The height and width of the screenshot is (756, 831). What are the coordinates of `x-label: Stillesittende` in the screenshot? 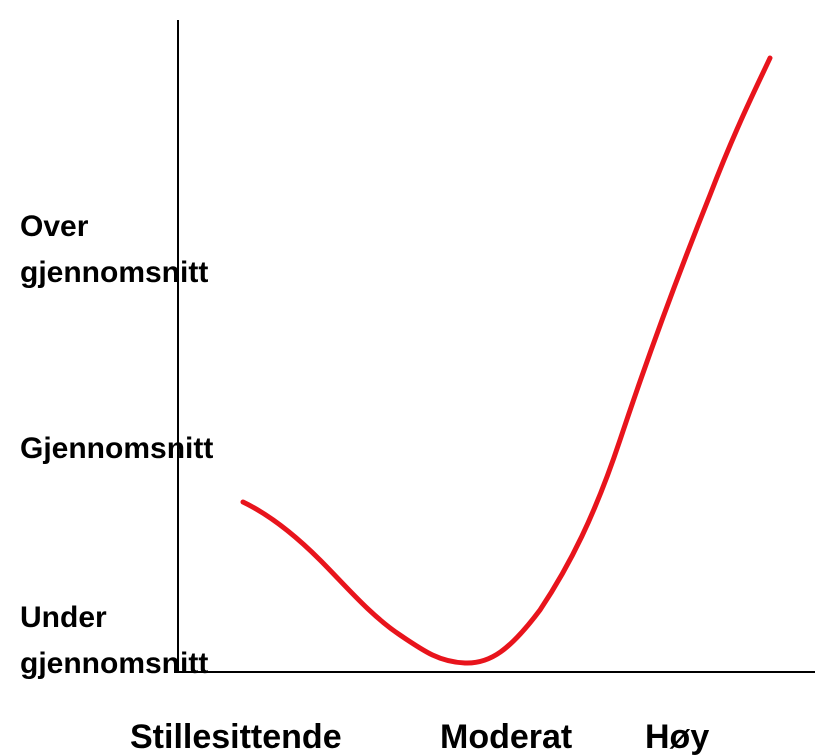 It's located at (236, 737).